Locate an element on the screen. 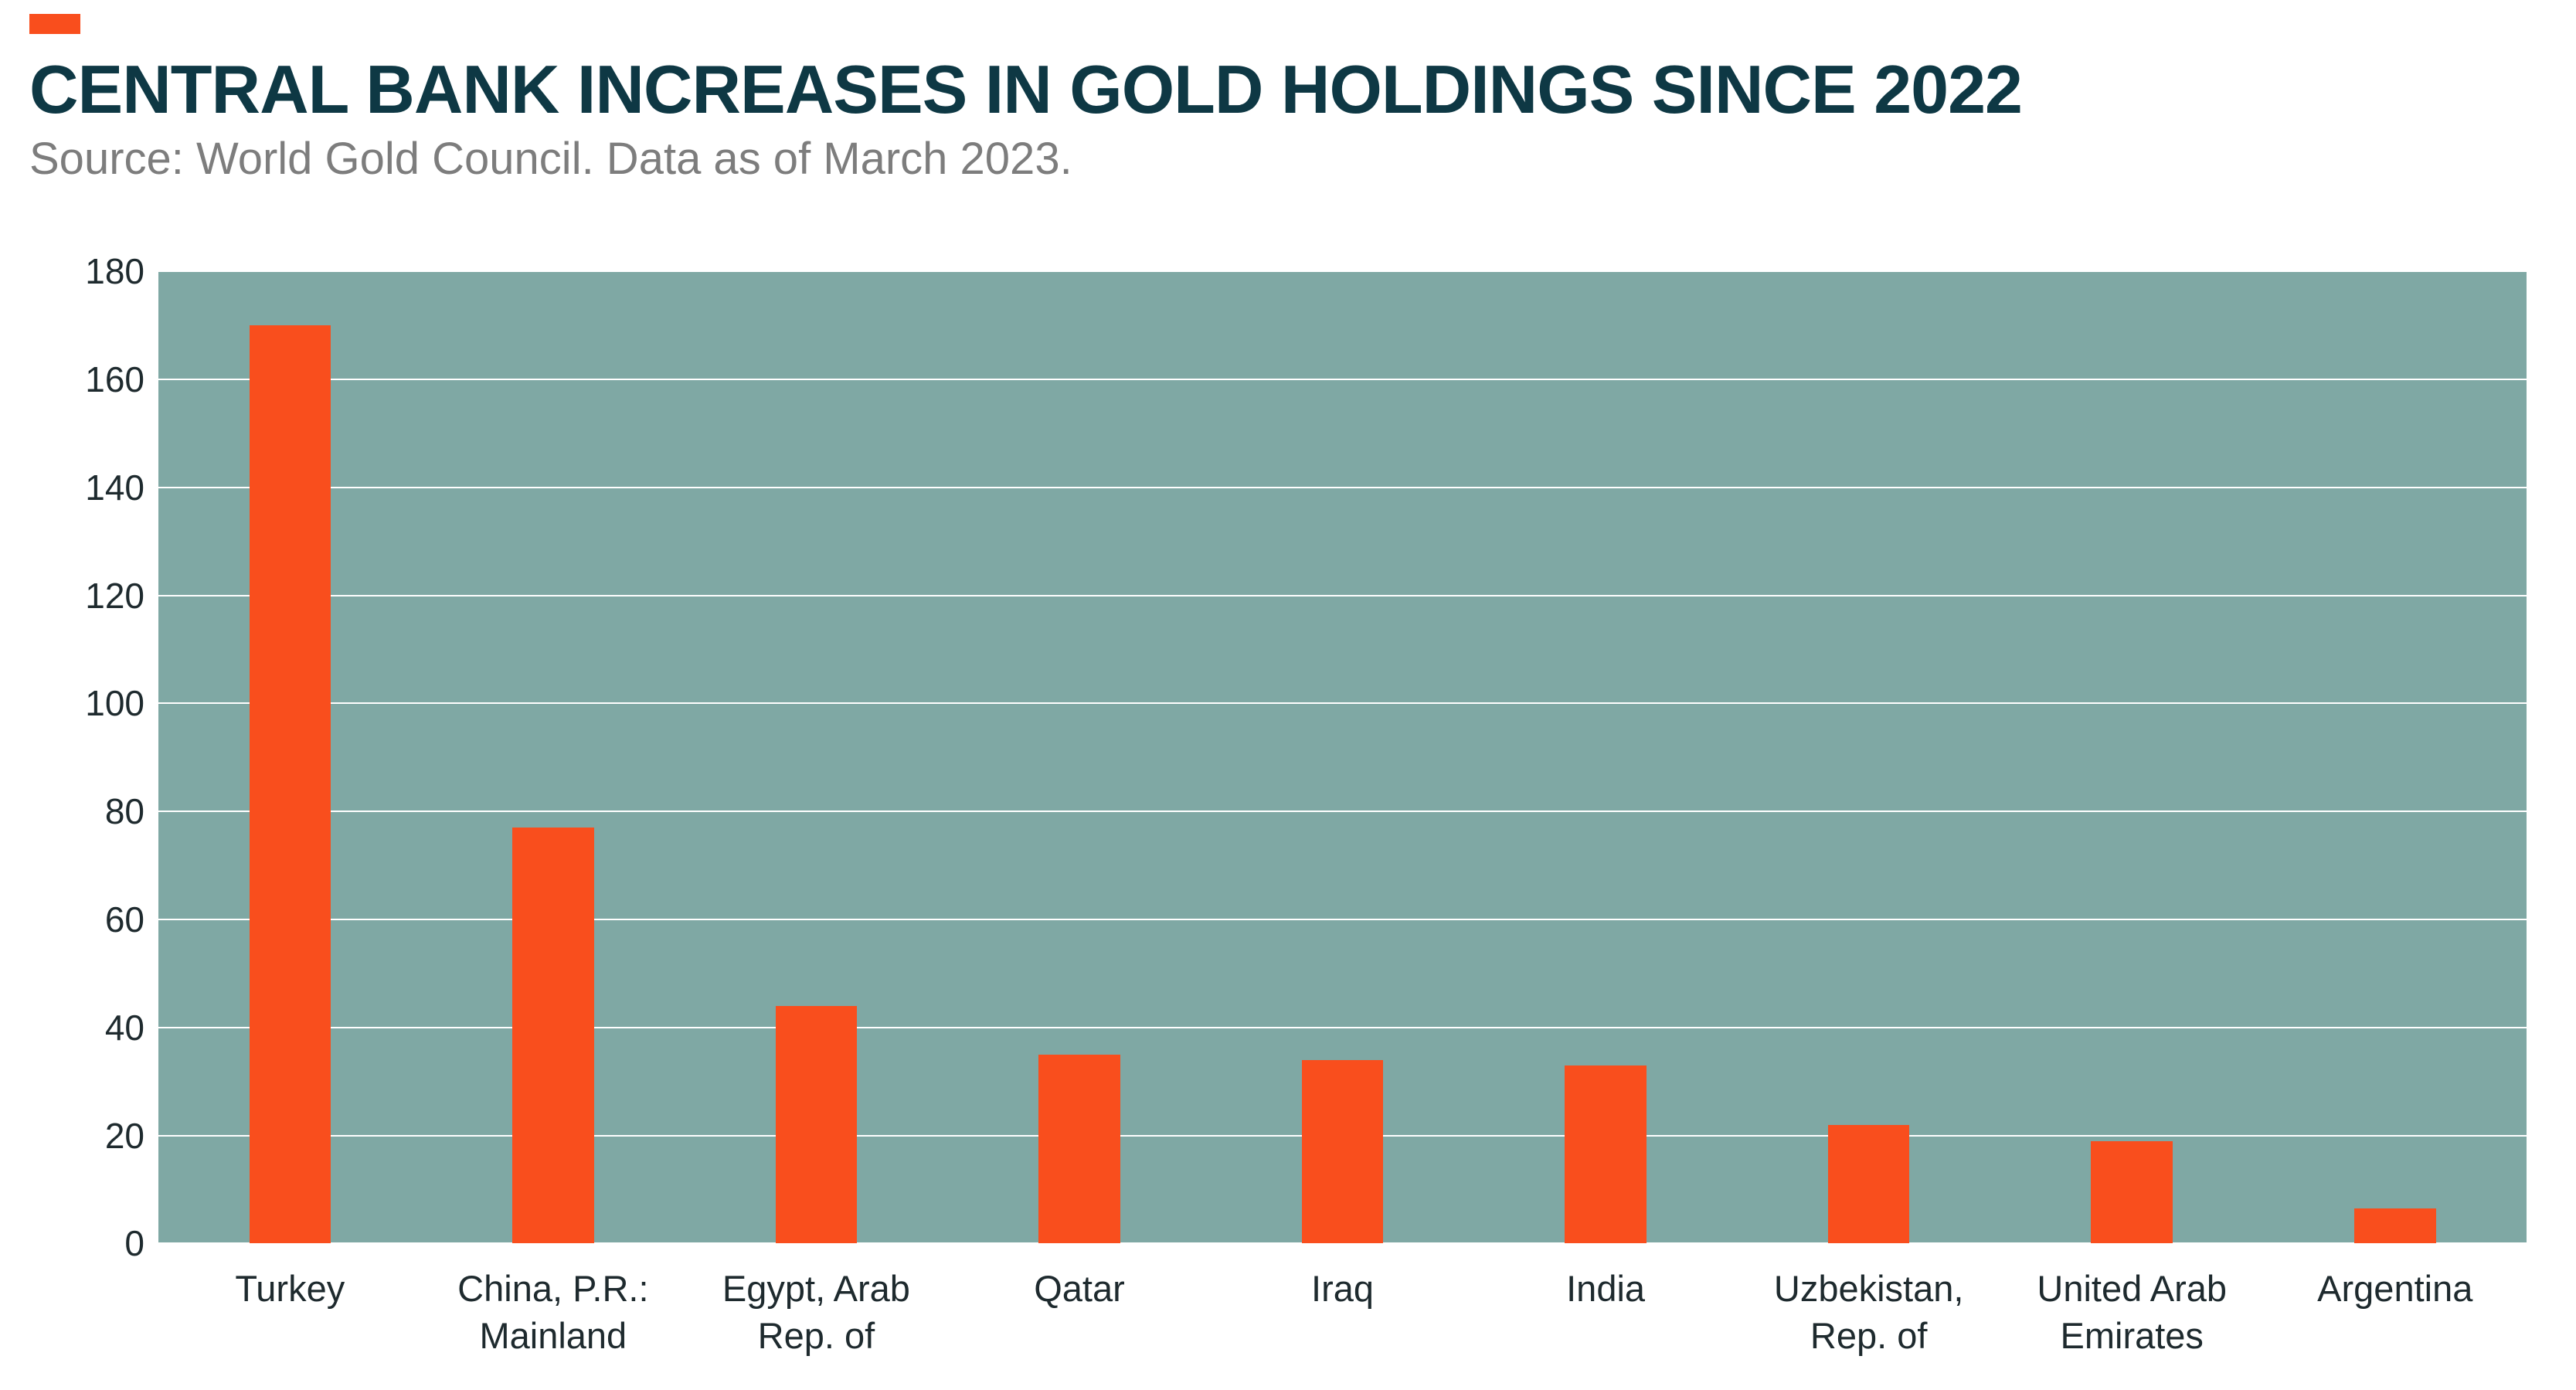 The width and height of the screenshot is (2576, 1390). x-axis-label: Turkey is located at coordinates (290, 1289).